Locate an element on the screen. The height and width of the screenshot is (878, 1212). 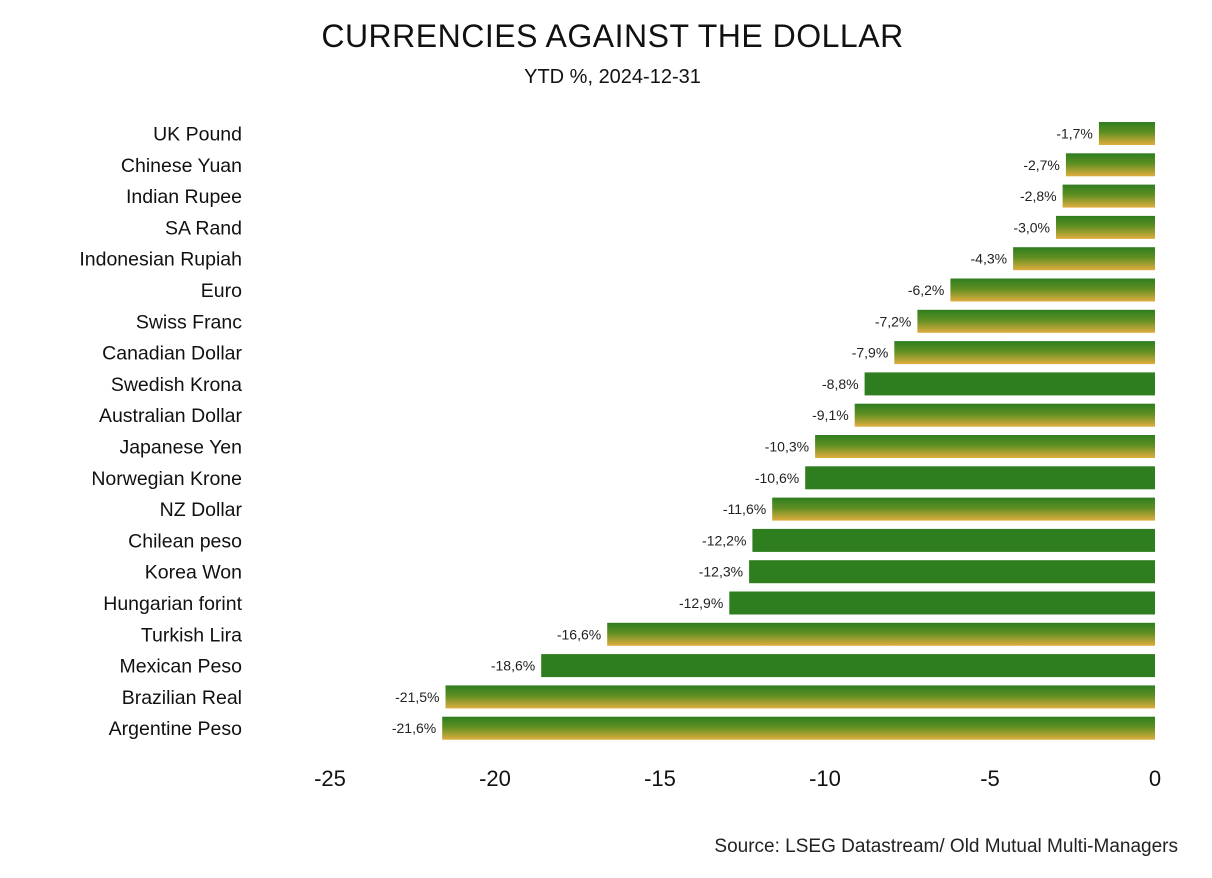
data-label: -4,3% is located at coordinates (989, 259).